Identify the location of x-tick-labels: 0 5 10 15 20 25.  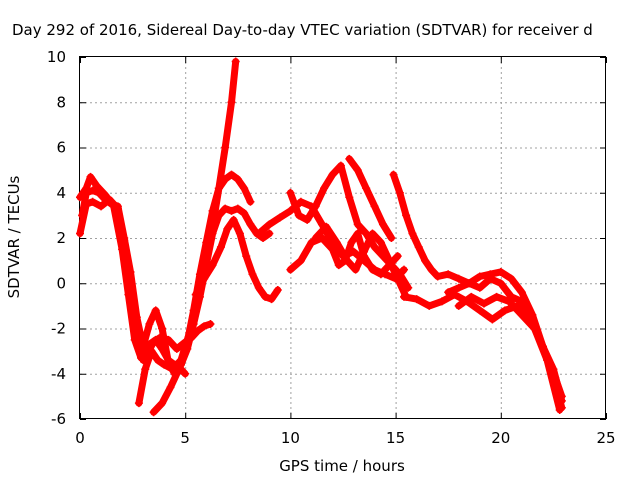
(345, 438).